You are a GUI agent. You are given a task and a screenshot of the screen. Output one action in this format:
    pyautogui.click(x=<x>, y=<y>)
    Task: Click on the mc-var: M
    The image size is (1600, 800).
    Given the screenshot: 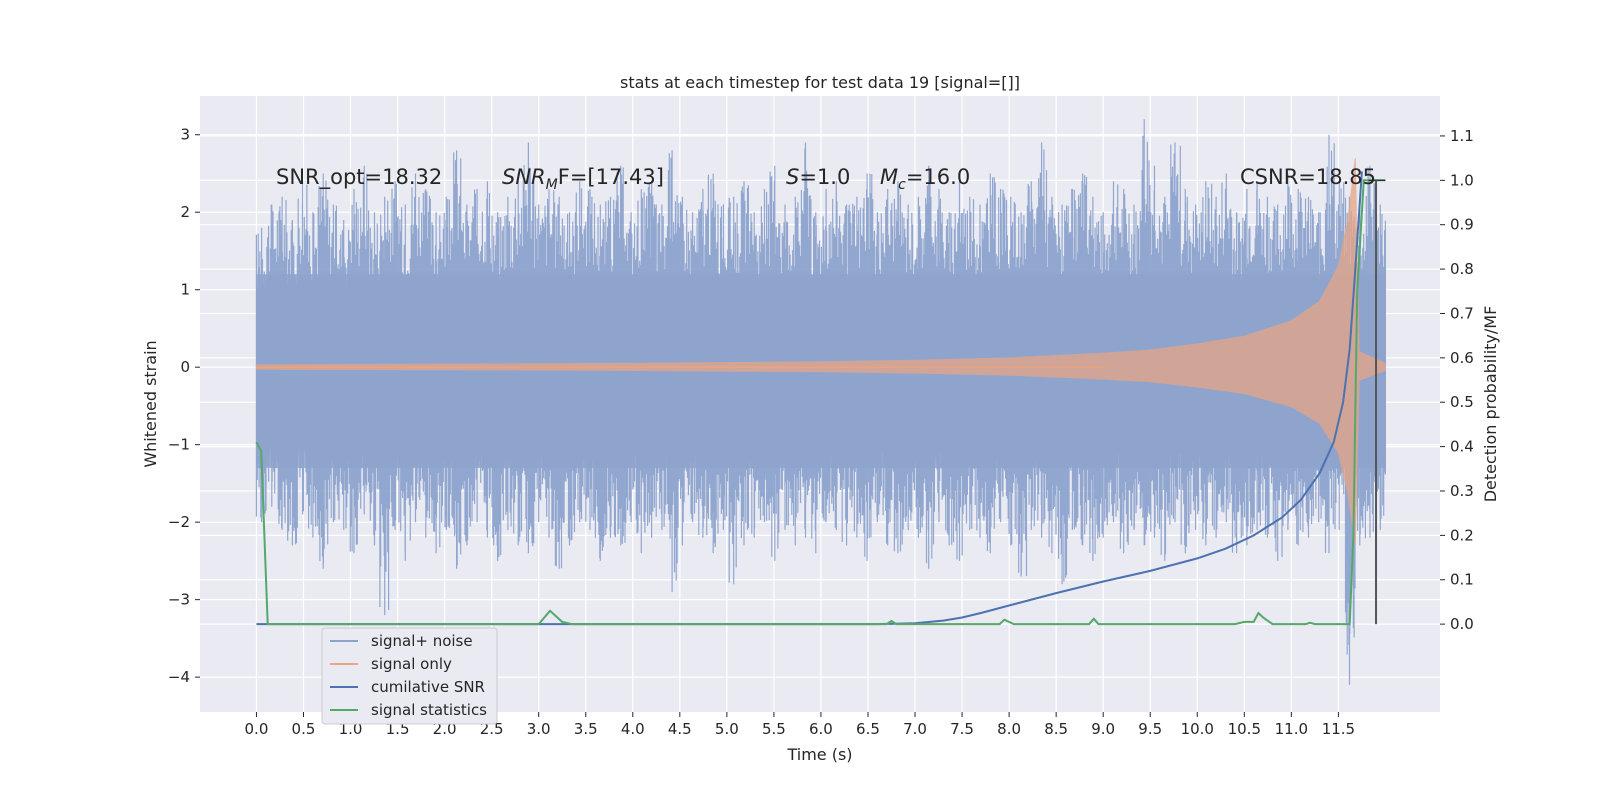 What is the action you would take?
    pyautogui.click(x=889, y=177)
    